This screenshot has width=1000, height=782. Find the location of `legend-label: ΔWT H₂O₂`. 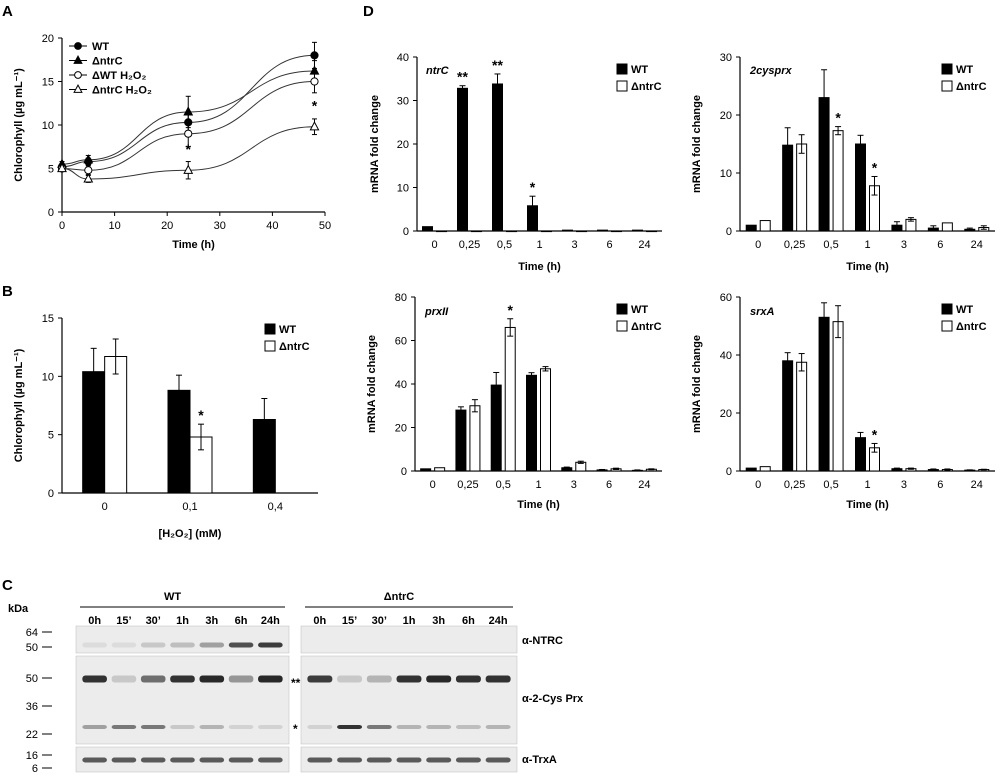

legend-label: ΔWT H₂O₂ is located at coordinates (119, 76).